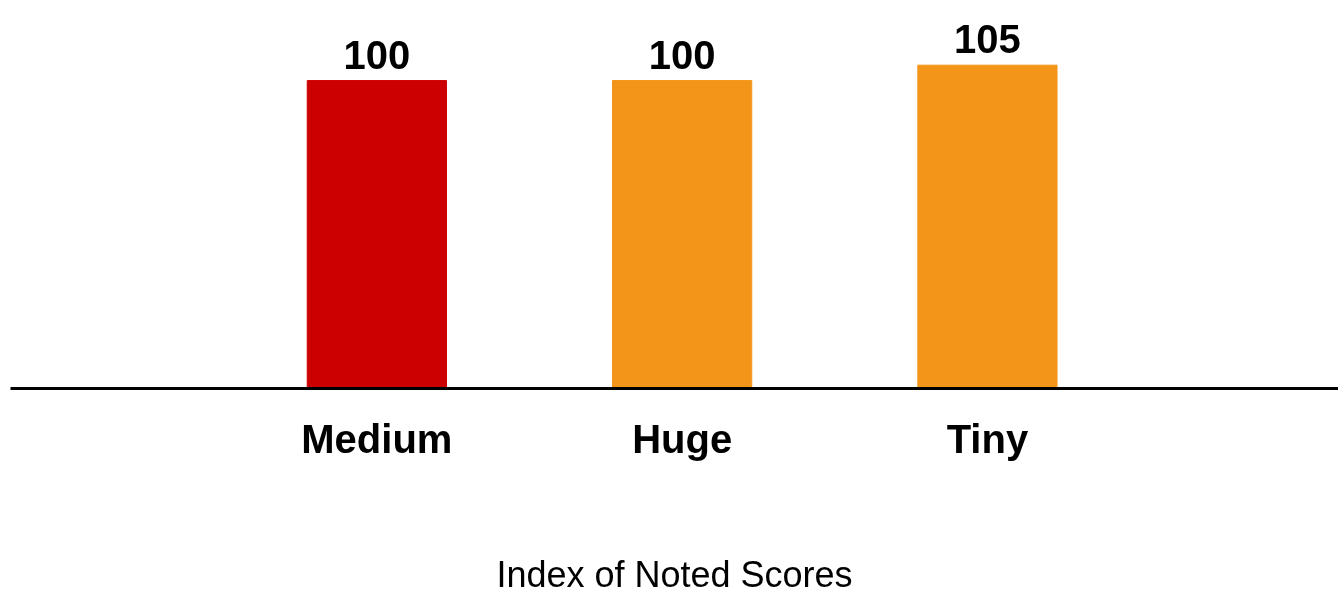 This screenshot has height=597, width=1338. I want to click on x-tick-label: Medium, so click(377, 438).